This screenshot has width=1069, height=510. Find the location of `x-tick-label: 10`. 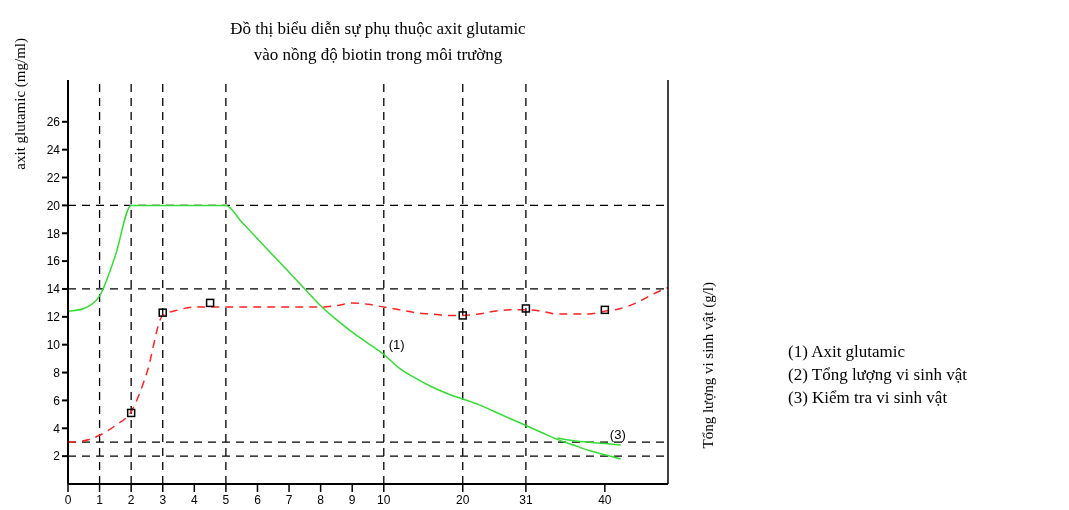

x-tick-label: 10 is located at coordinates (384, 500).